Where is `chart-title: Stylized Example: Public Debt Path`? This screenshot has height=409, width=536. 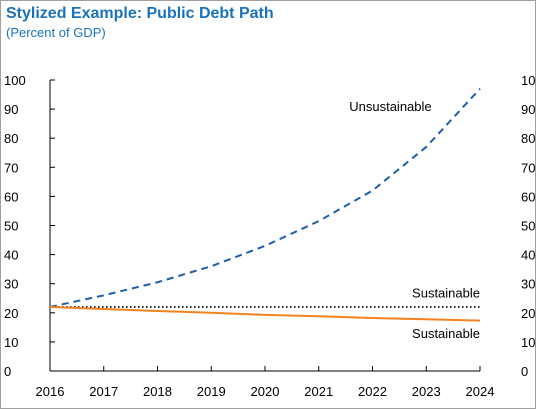
chart-title: Stylized Example: Public Debt Path is located at coordinates (140, 13).